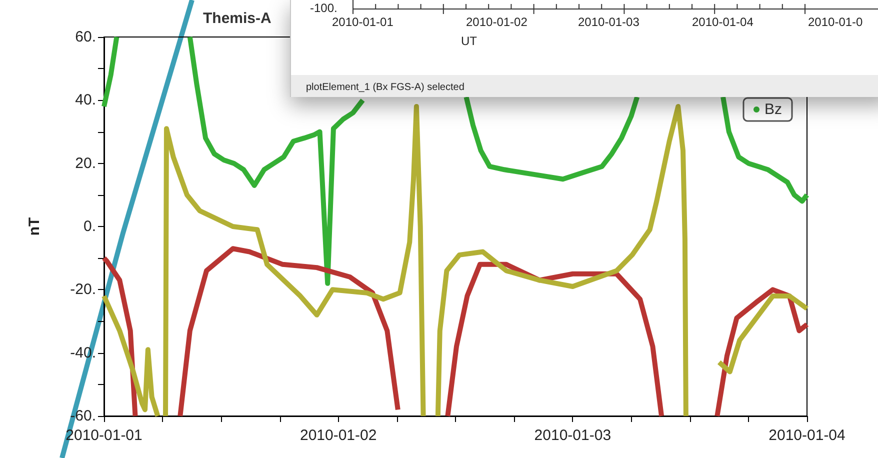 The width and height of the screenshot is (878, 458). I want to click on y-tick-label: 20., so click(85, 163).